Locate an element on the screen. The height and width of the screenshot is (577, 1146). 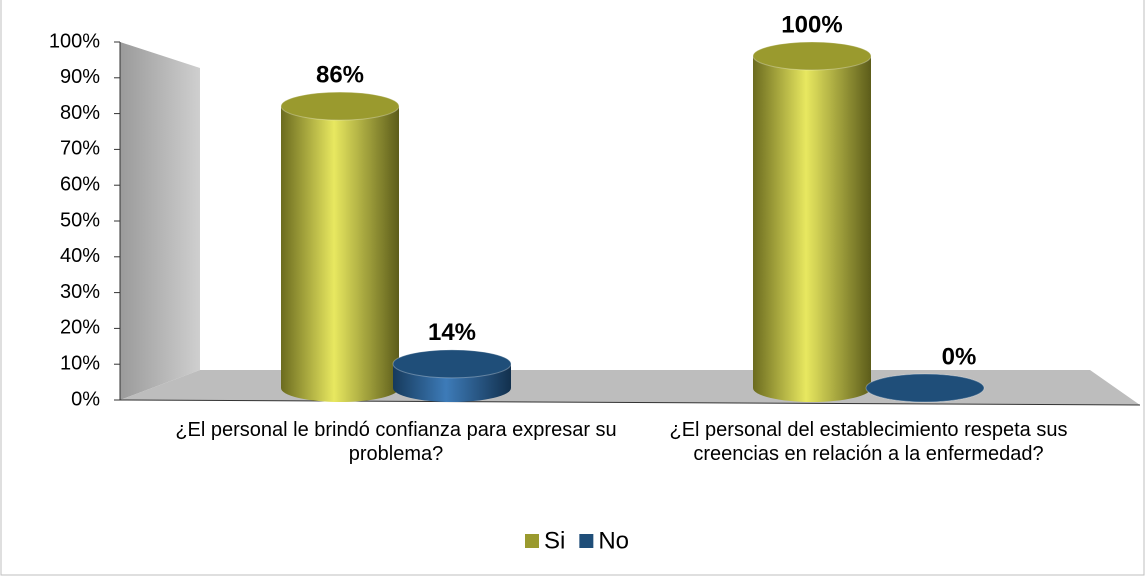
y-tick-label: 10% is located at coordinates (80, 363).